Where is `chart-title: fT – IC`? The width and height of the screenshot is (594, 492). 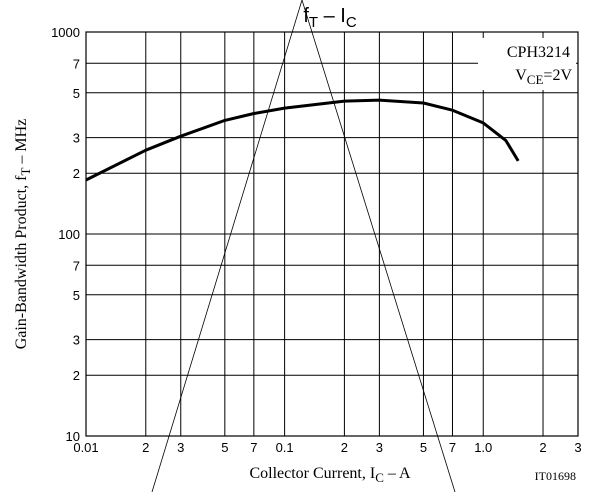
chart-title: fT – IC is located at coordinates (330, 18).